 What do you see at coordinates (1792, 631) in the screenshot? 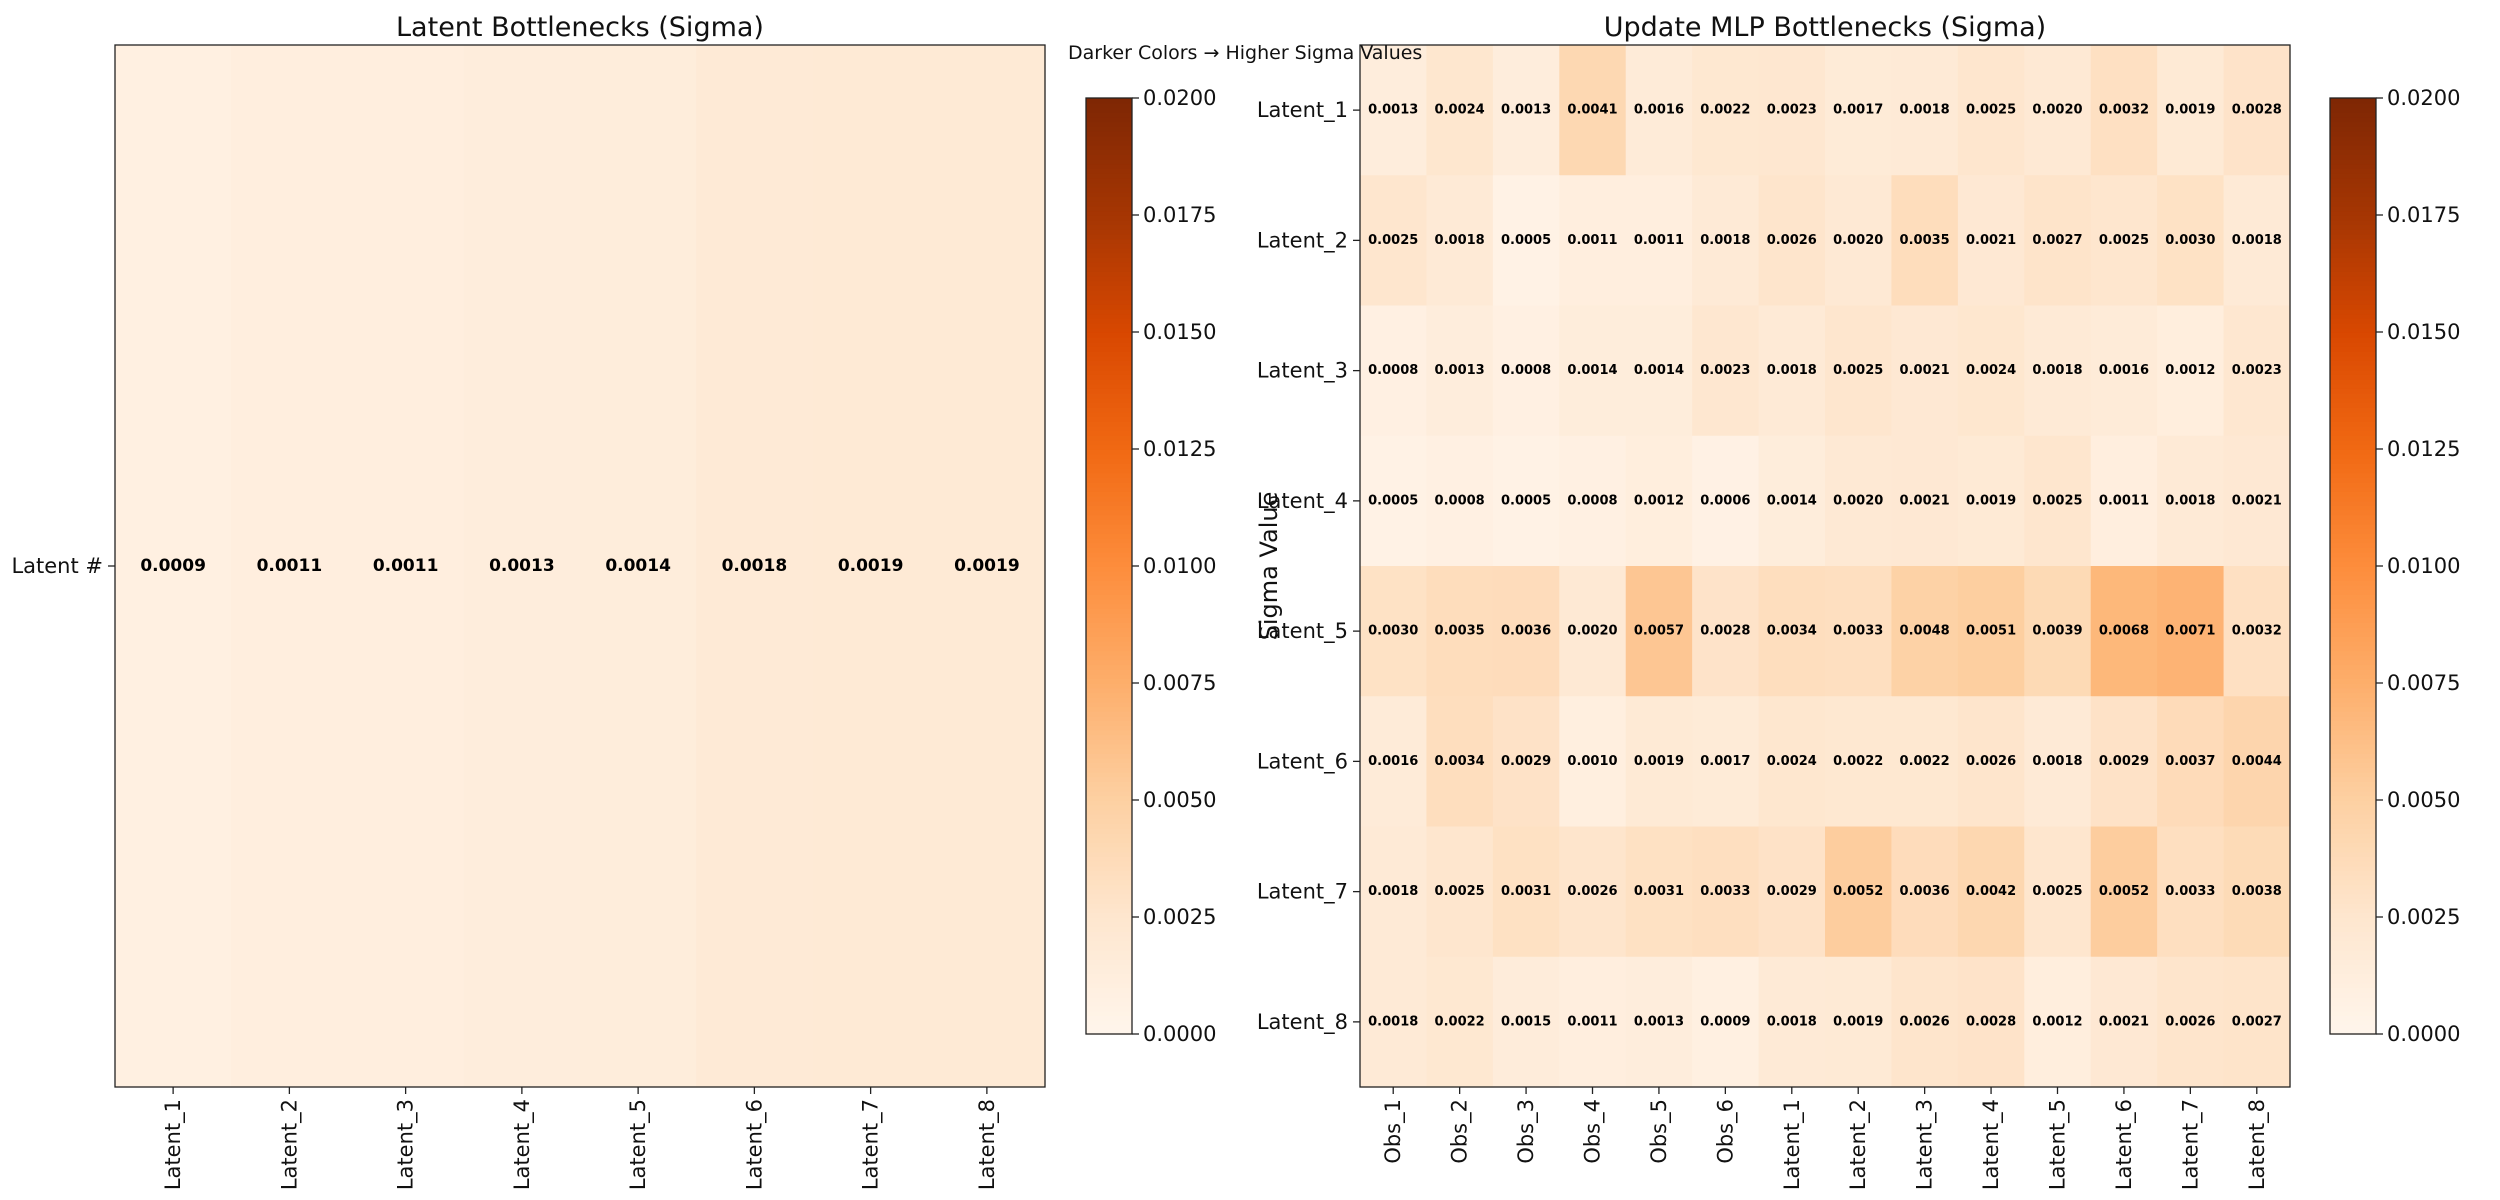
I see `cell-value-label: 0.0034` at bounding box center [1792, 631].